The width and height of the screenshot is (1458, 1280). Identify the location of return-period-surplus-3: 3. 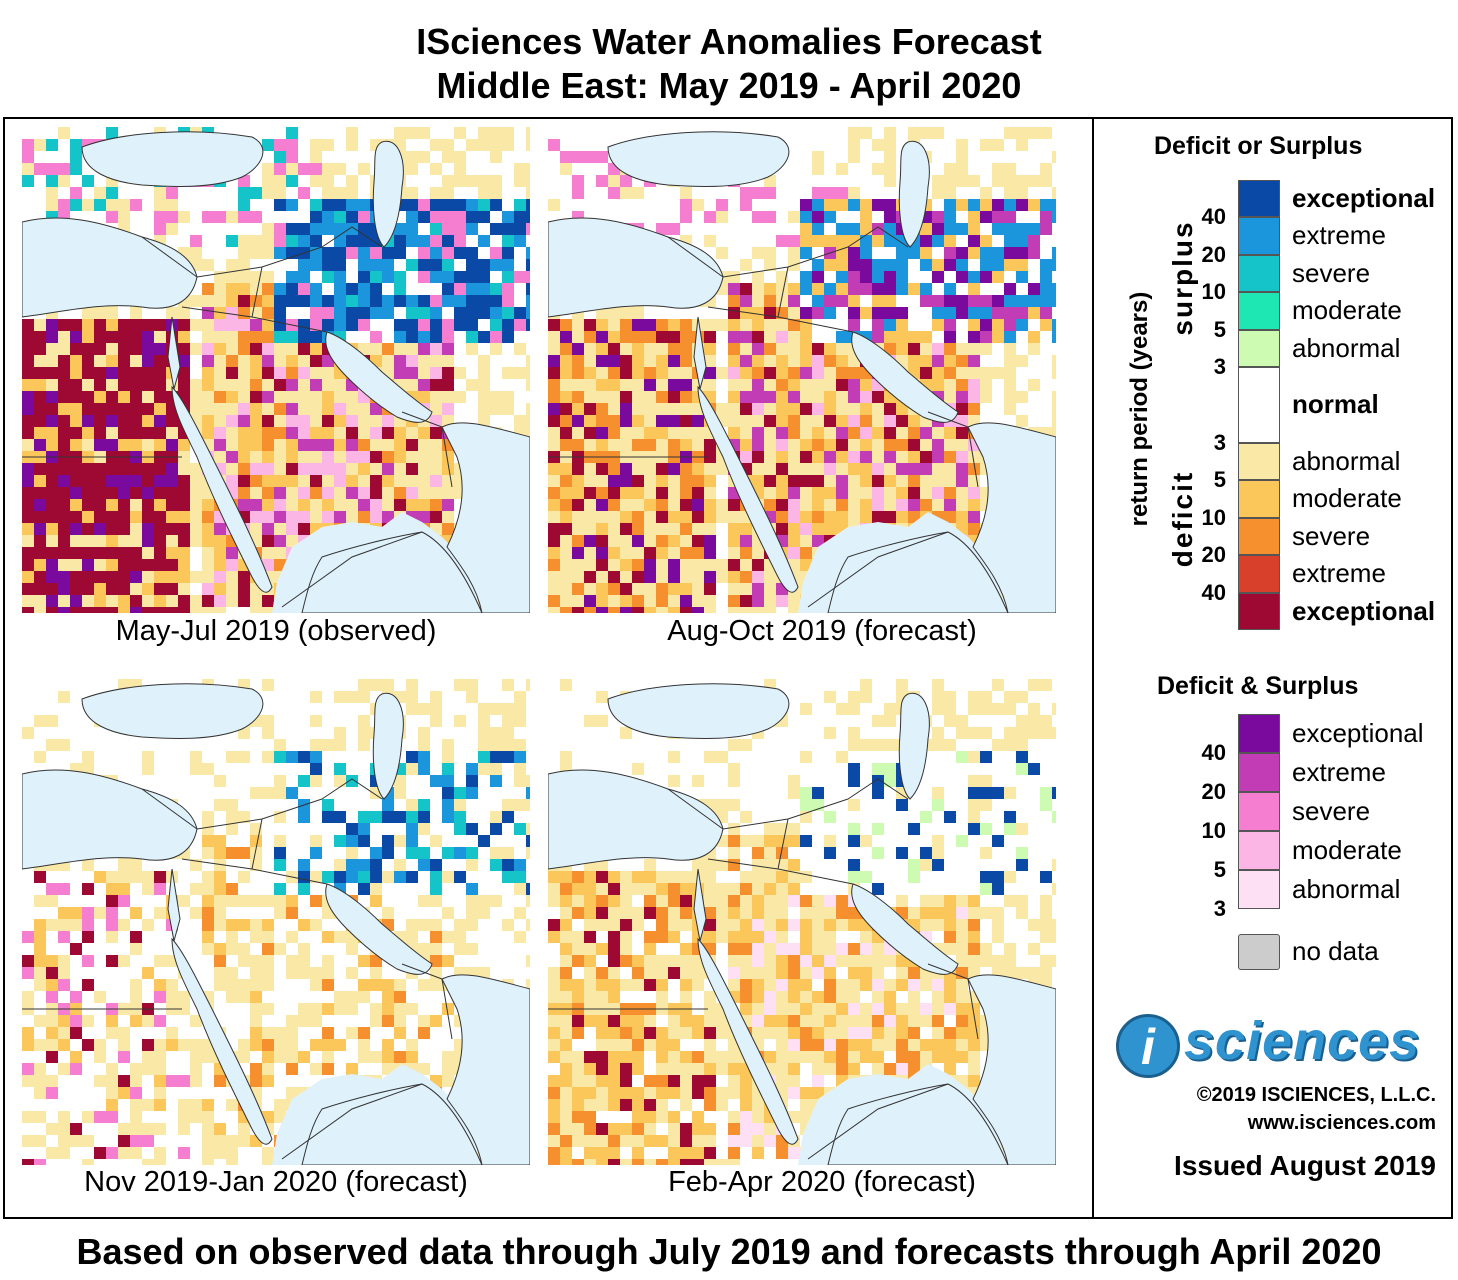
(1219, 366).